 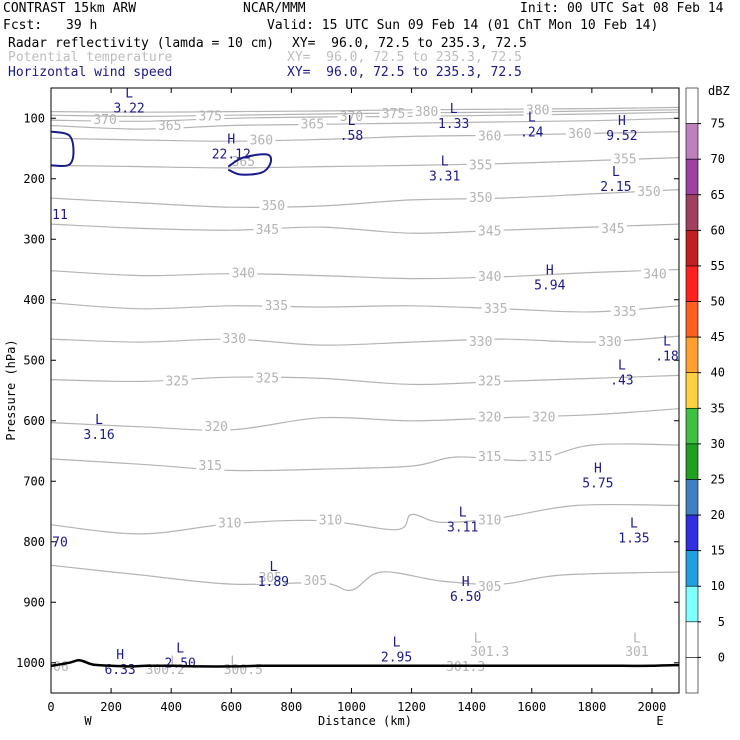 What do you see at coordinates (210, 116) in the screenshot?
I see `theta-contour-label: 375` at bounding box center [210, 116].